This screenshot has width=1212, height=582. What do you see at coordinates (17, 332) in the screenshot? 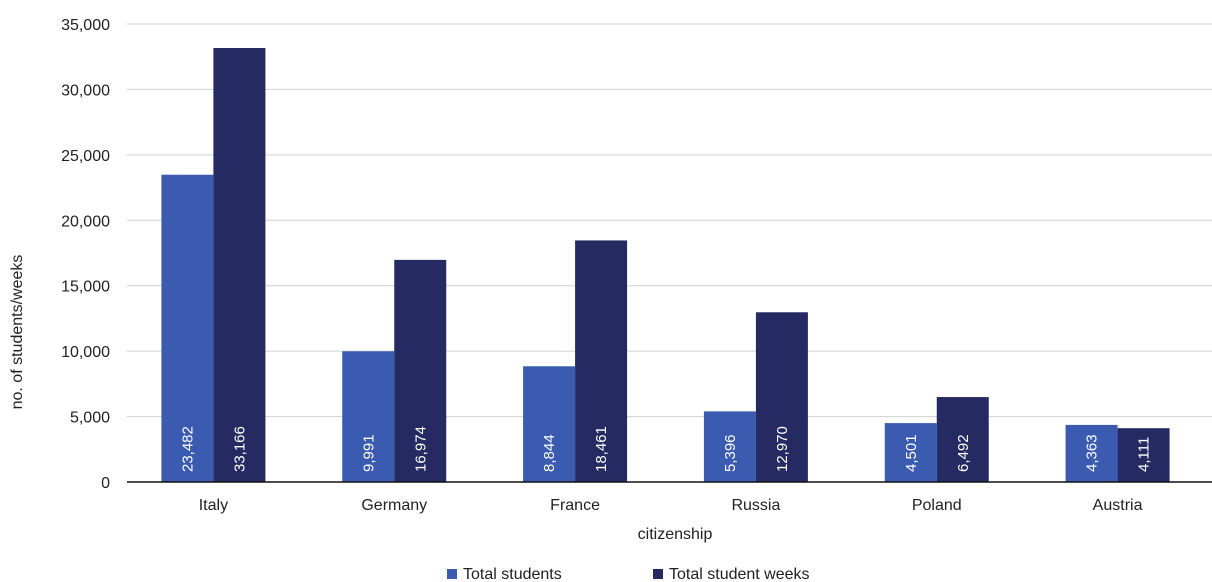
I see `y-axis-title: no. of students/weeks` at bounding box center [17, 332].